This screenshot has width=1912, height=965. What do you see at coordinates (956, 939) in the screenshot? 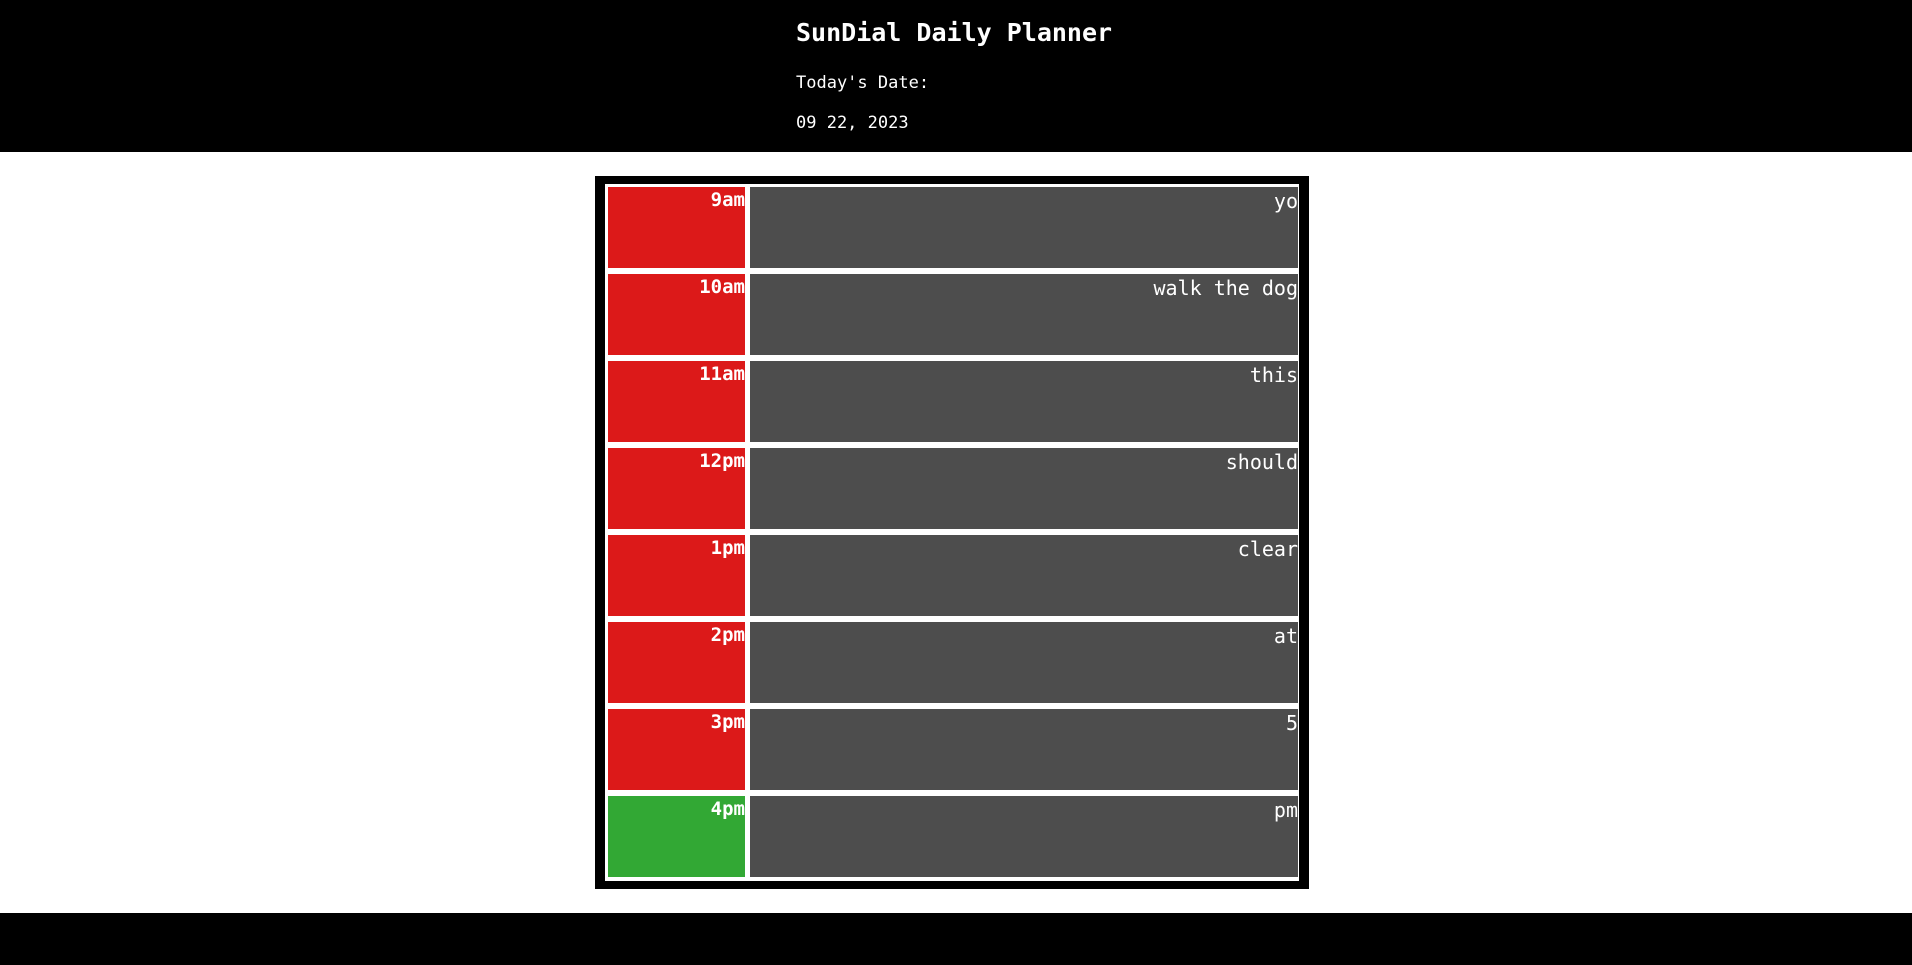
I see `page-footer` at bounding box center [956, 939].